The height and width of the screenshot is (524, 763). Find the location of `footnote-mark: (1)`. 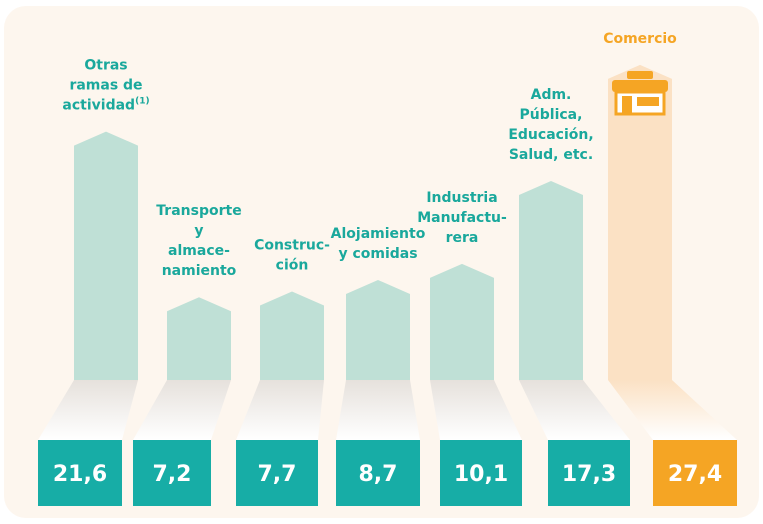

footnote-mark: (1) is located at coordinates (142, 101).